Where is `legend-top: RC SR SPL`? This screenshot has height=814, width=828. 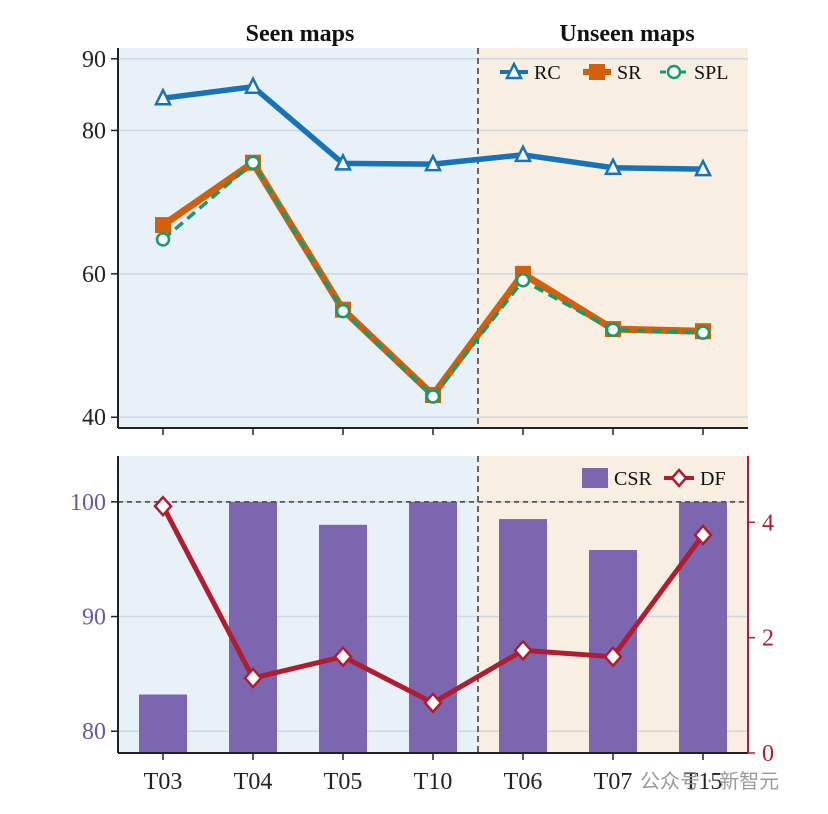
legend-top: RC SR SPL is located at coordinates (614, 72).